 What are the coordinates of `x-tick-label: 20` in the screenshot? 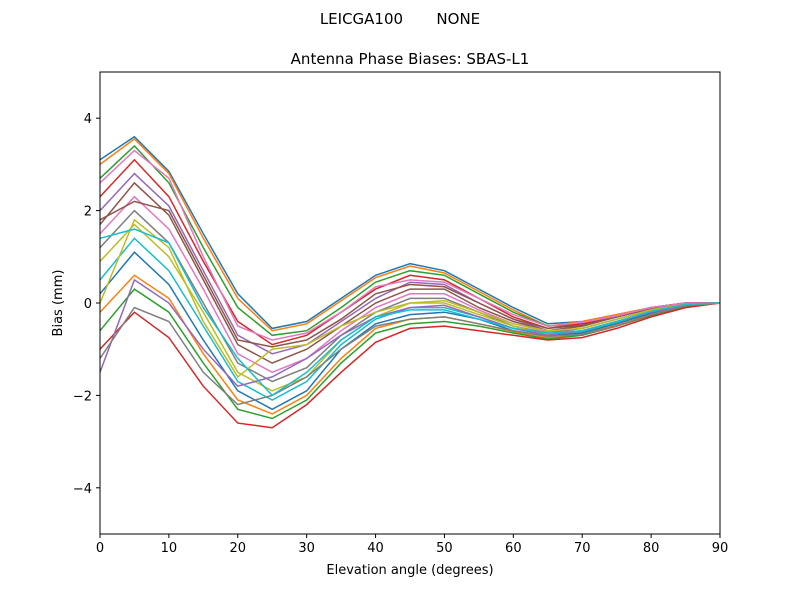 It's located at (238, 548).